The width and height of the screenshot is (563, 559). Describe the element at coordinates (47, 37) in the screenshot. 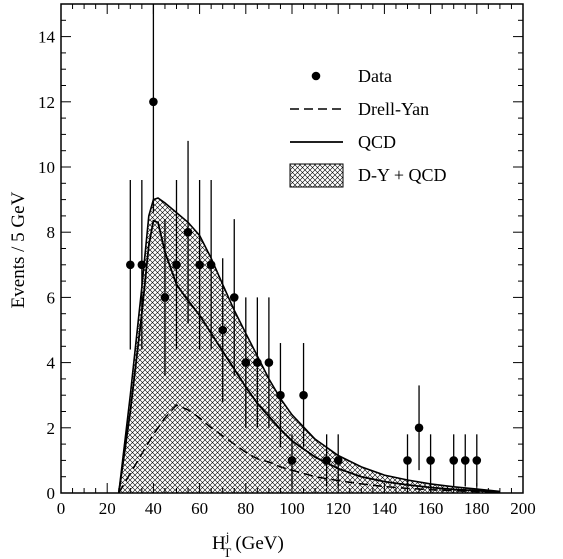

I see `y-tick-label: 14` at that location.